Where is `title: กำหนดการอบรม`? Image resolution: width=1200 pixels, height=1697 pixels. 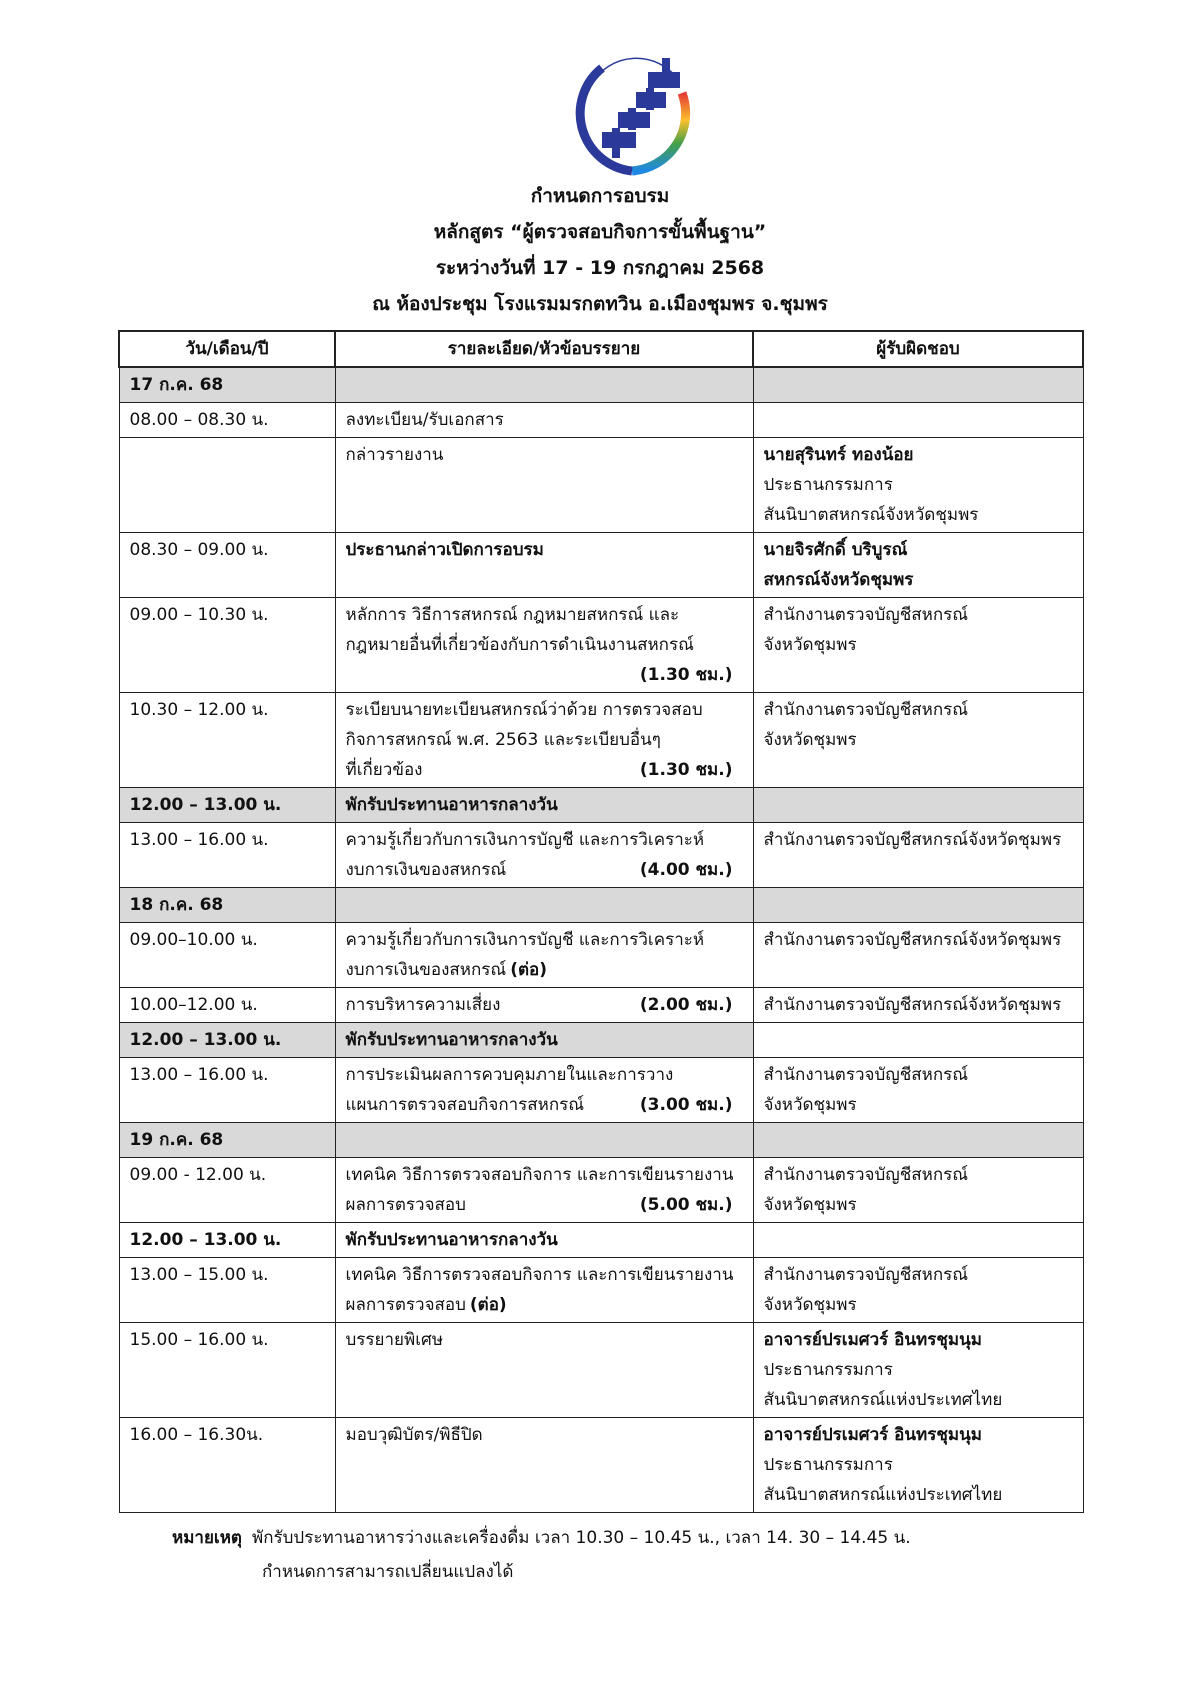 title: กำหนดการอบรม is located at coordinates (600, 196).